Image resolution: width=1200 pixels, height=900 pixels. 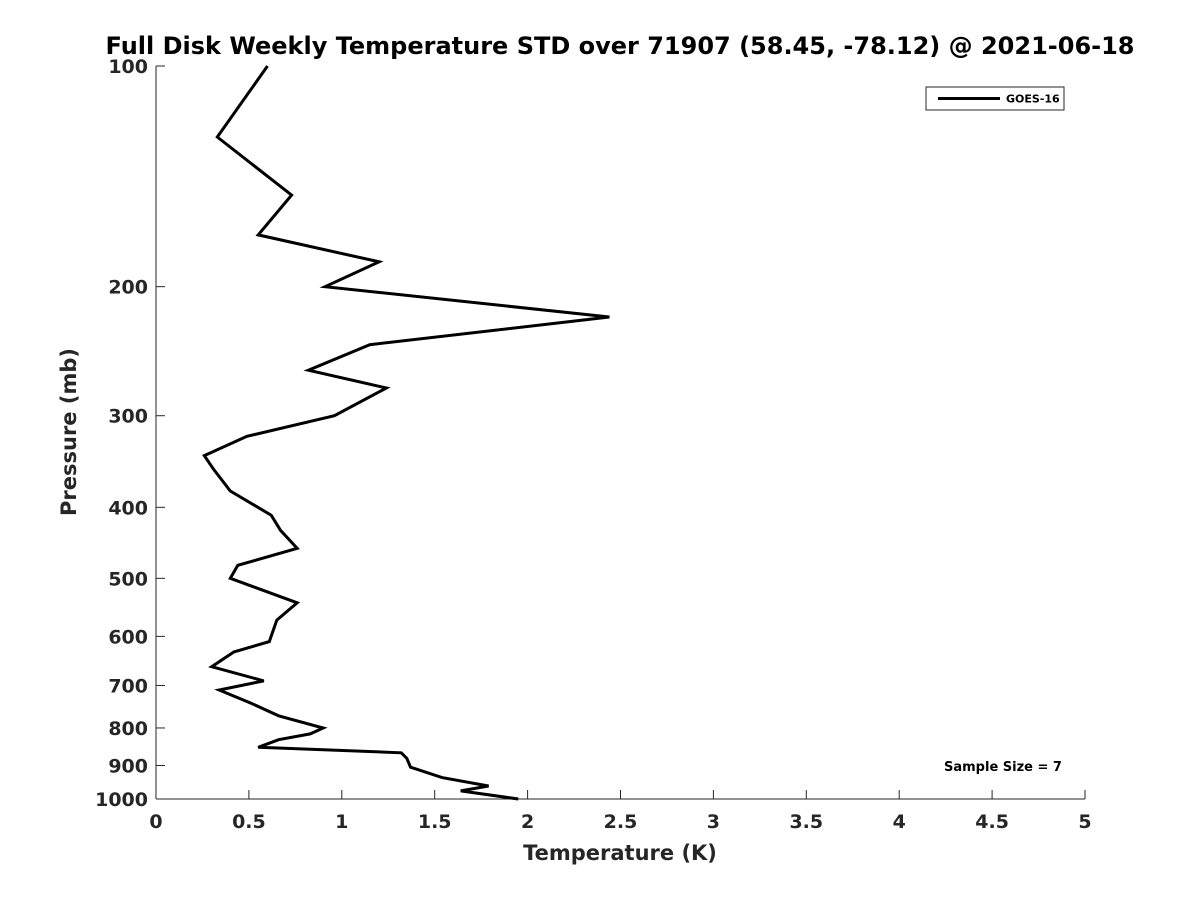 I want to click on x-tick-label: 2, so click(x=527, y=822).